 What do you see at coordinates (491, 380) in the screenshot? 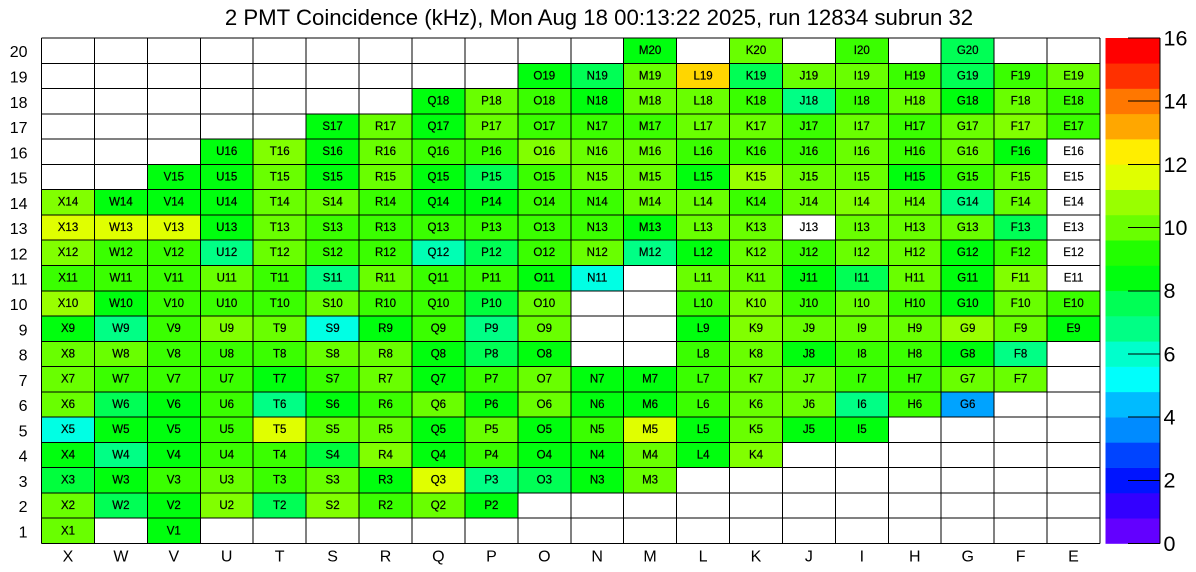
I see `svg-text: P7` at bounding box center [491, 380].